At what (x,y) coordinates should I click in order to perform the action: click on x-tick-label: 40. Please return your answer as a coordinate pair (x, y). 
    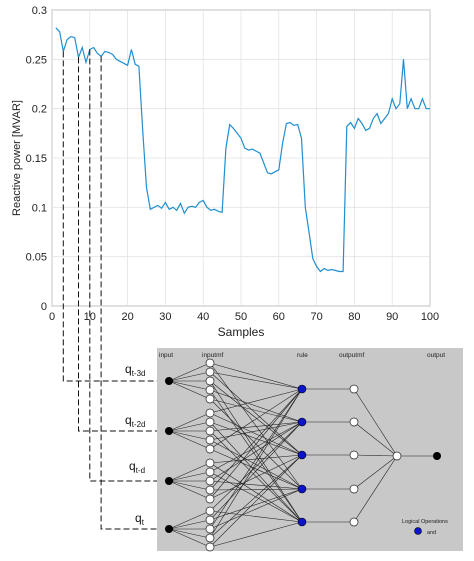
    Looking at the image, I should click on (203, 317).